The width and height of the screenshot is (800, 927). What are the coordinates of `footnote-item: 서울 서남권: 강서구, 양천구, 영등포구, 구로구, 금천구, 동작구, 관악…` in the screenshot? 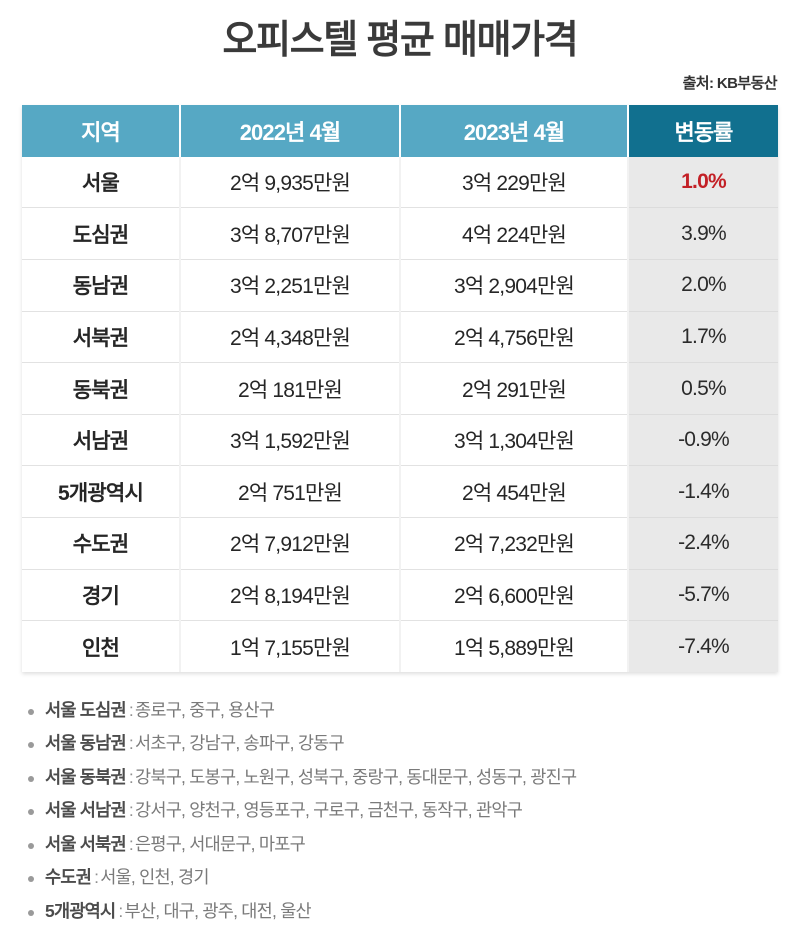 It's located at (414, 811).